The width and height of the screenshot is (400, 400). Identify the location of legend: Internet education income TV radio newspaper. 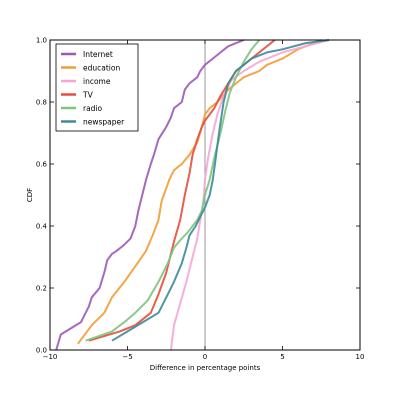
(97, 87).